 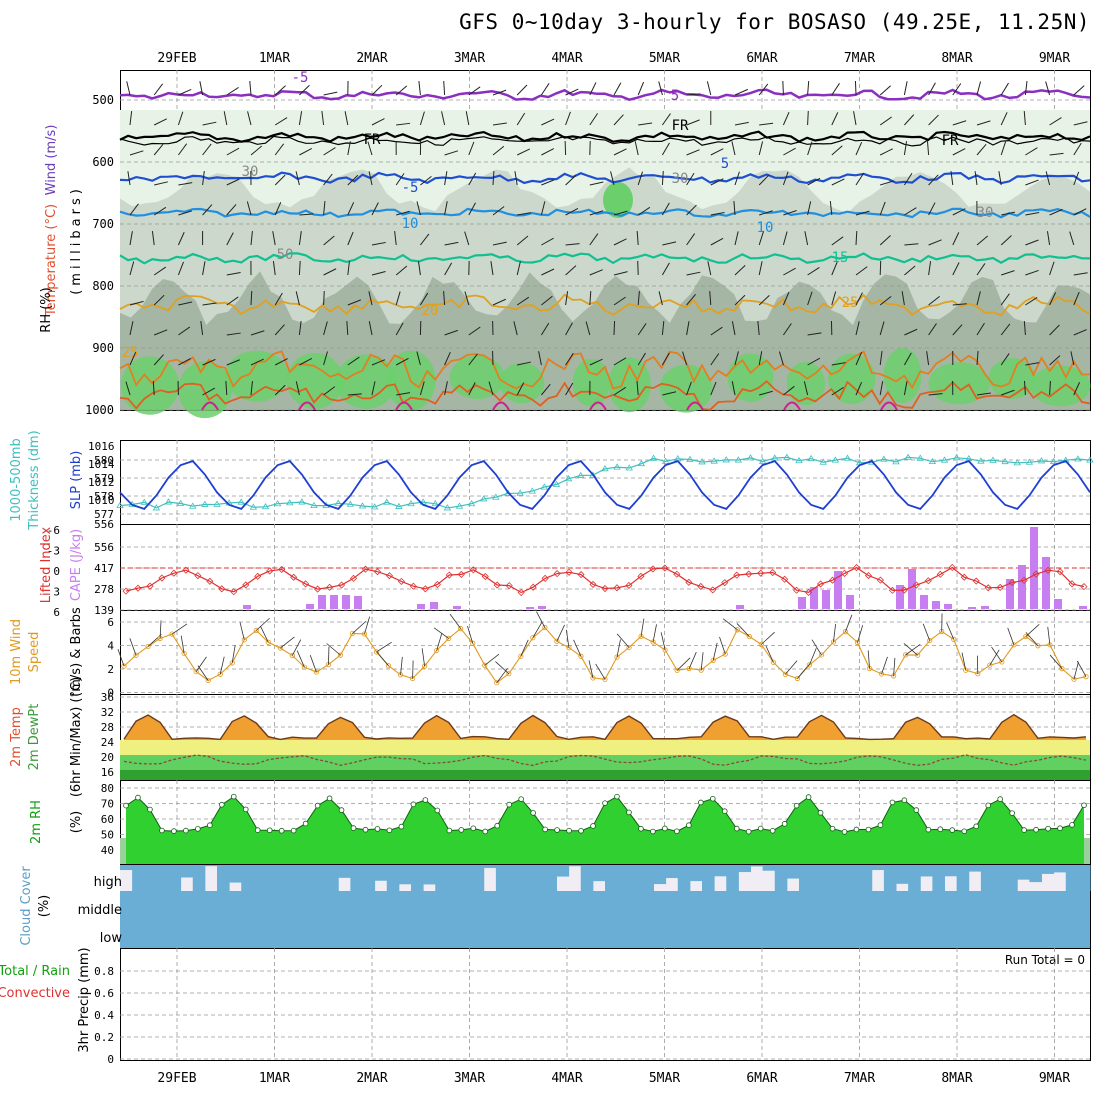 What do you see at coordinates (274, 58) in the screenshot?
I see `date-label-top: 1MAR` at bounding box center [274, 58].